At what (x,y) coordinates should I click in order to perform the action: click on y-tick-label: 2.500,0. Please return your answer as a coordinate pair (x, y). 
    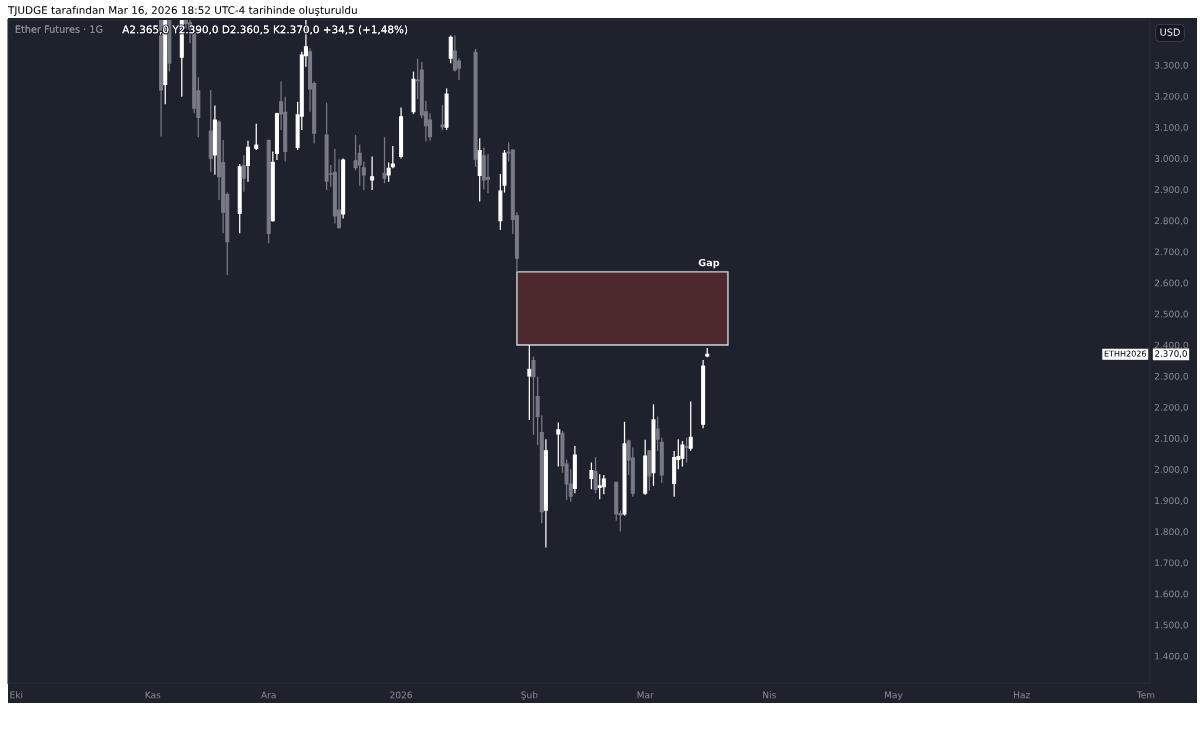
    Looking at the image, I should click on (1171, 314).